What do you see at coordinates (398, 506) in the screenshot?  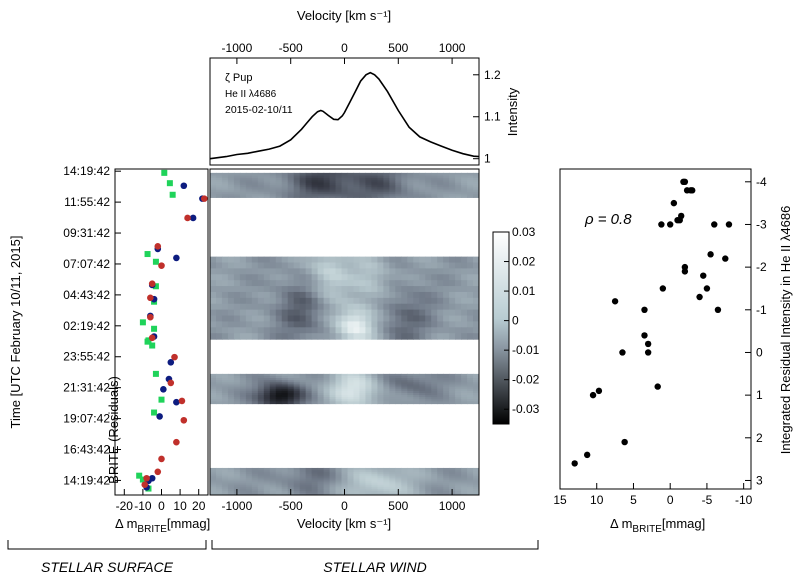 I see `heatmap-x-tick-label: 500` at bounding box center [398, 506].